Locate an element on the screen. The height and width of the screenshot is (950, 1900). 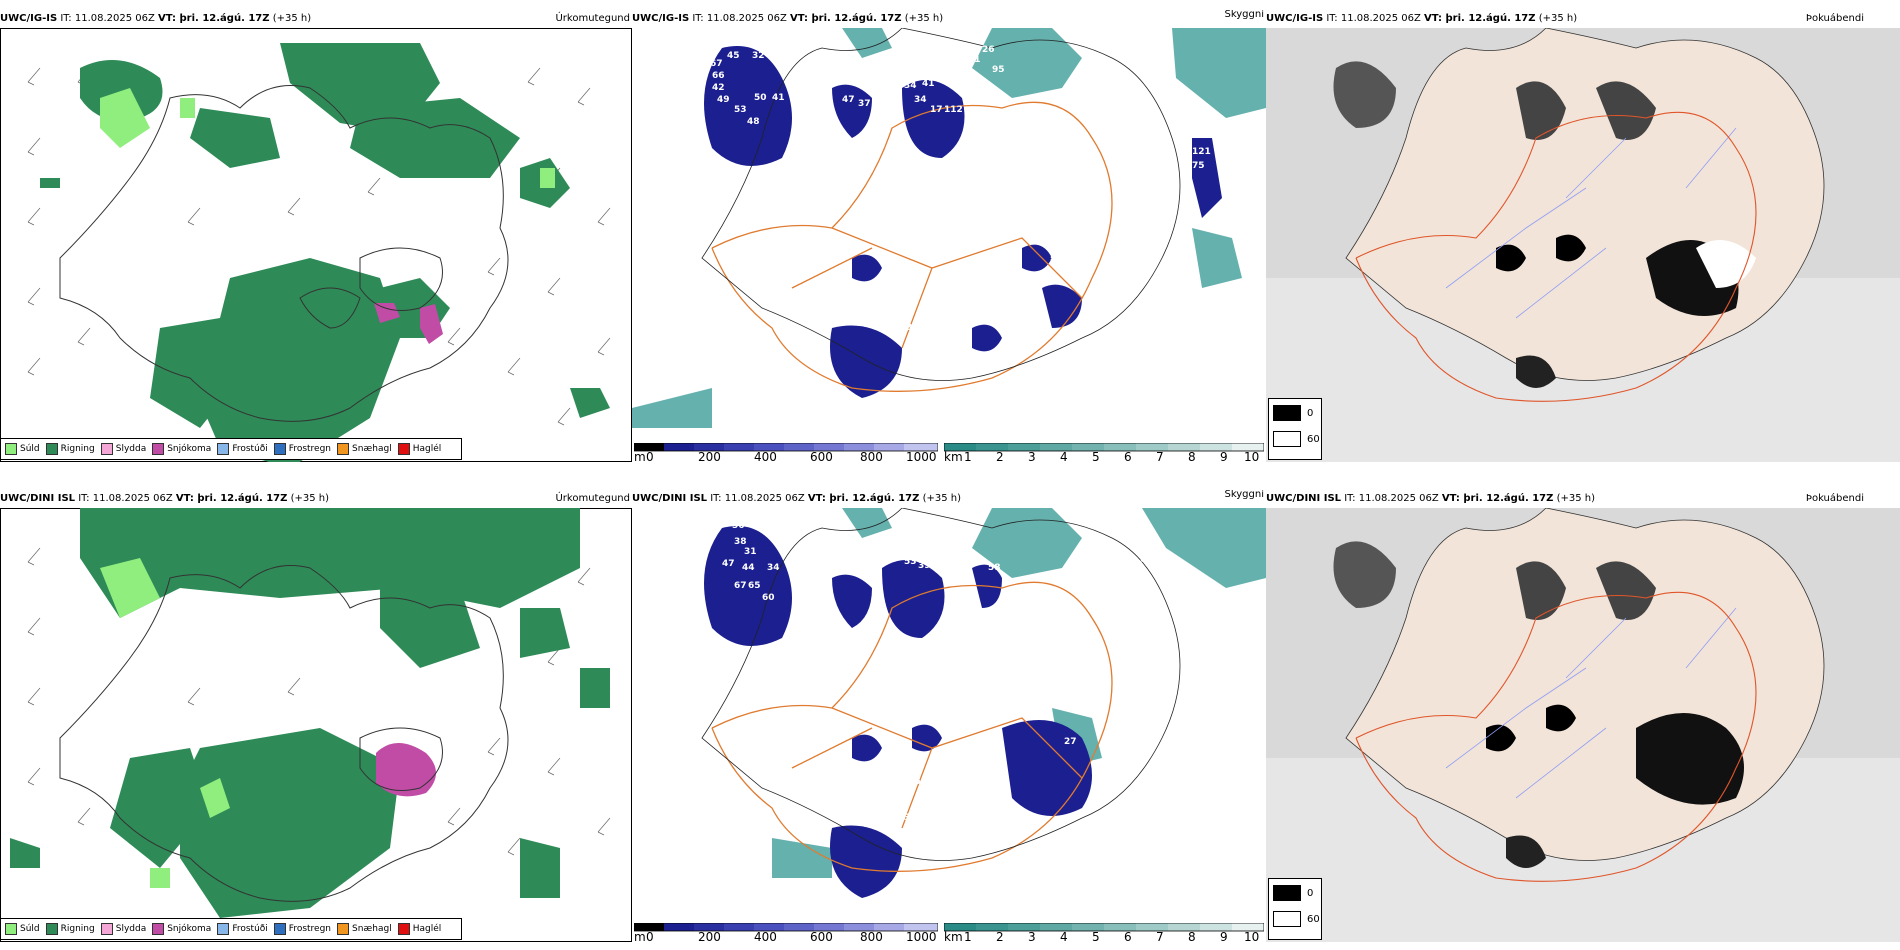
visibility-value-label: 27 is located at coordinates (1070, 742).